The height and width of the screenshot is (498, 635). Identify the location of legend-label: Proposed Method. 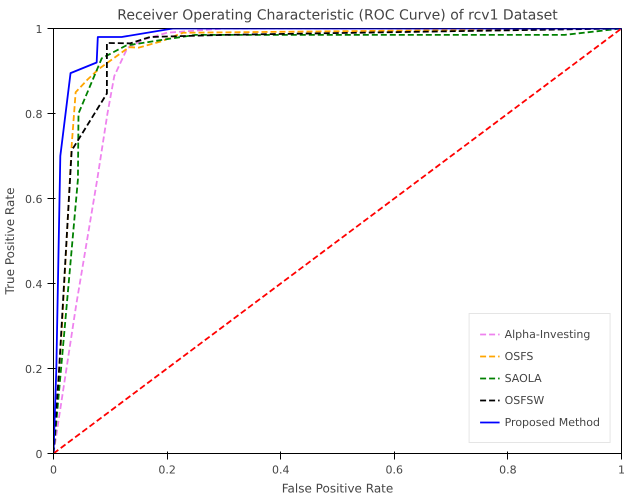
(552, 422).